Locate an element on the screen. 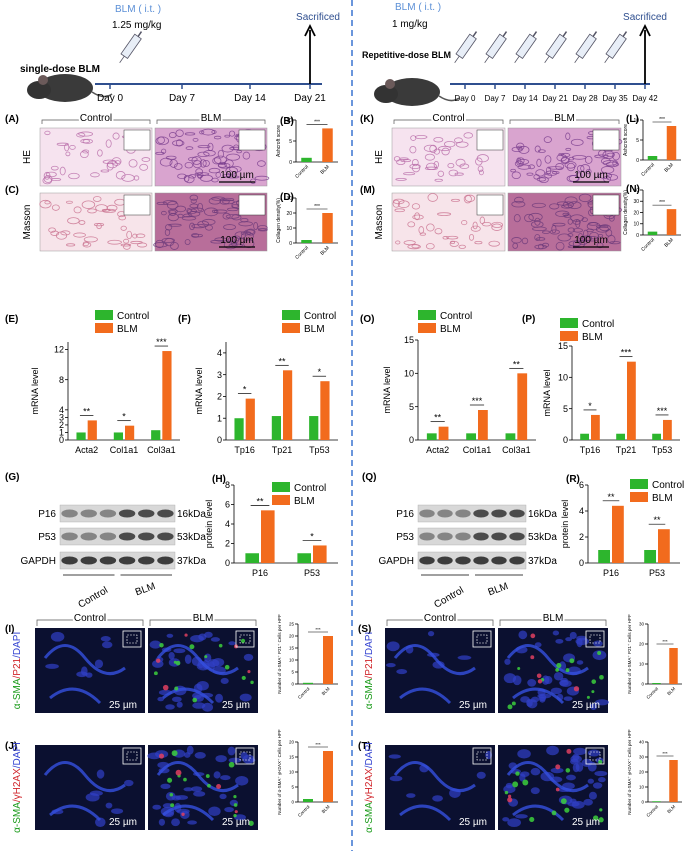  arrow-head is located at coordinates (310, 30).